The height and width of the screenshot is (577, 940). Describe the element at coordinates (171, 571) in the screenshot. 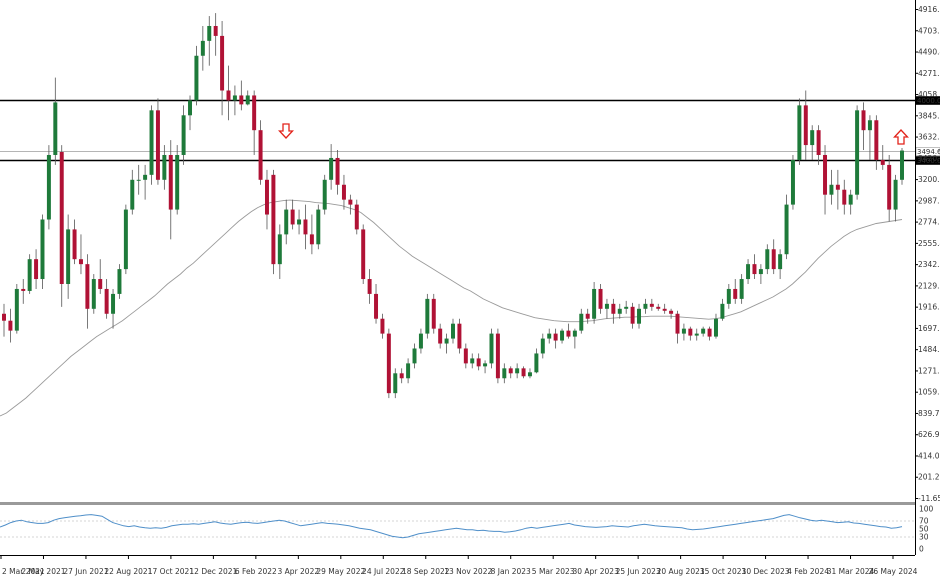

I see `time-tick-label: 17 Oct 2021` at that location.